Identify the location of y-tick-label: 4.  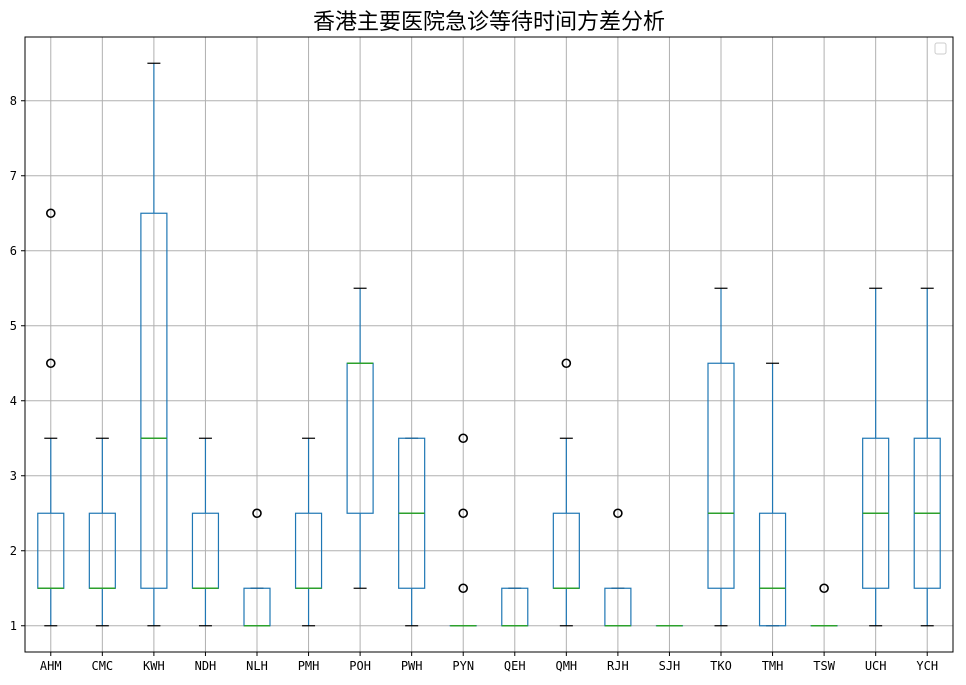
(13, 401).